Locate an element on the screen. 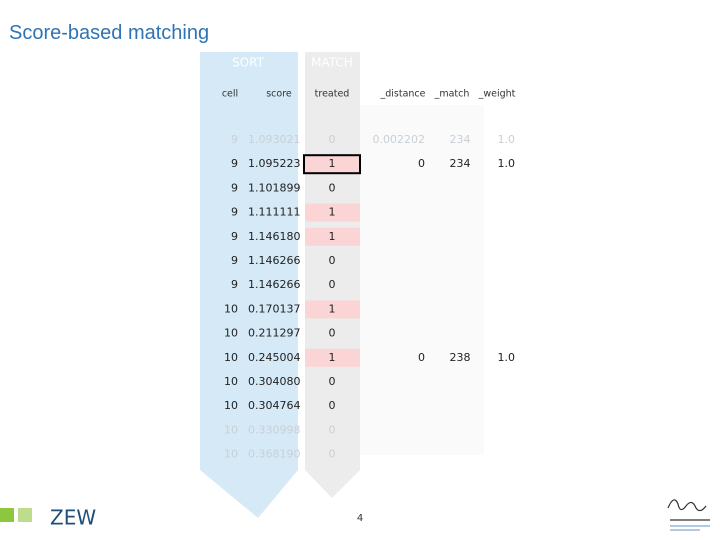  table-cell: 1.101899 is located at coordinates (274, 187).